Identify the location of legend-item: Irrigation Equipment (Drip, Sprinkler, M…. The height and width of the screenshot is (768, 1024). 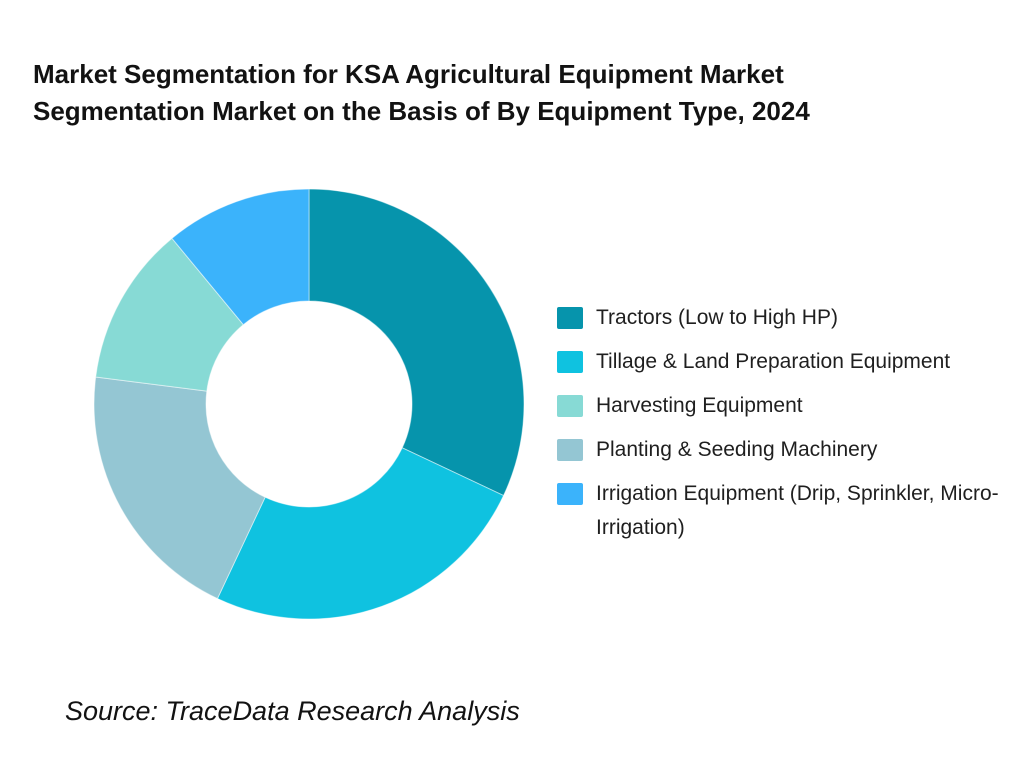
(790, 511).